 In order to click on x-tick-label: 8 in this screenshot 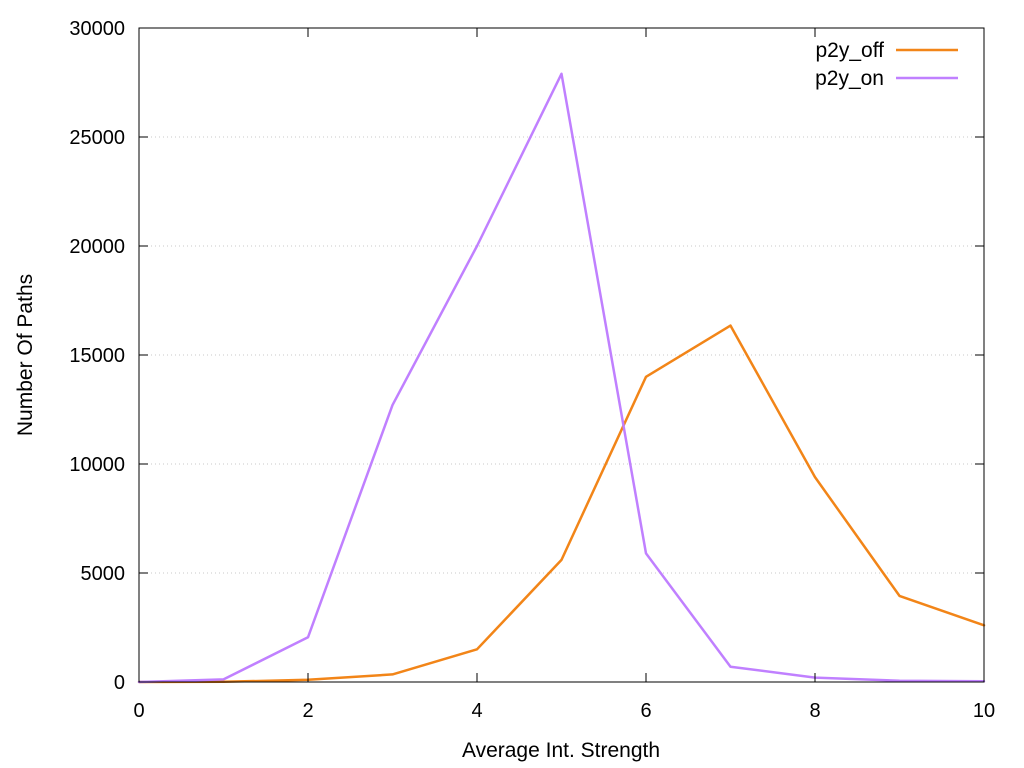, I will do `click(814, 711)`.